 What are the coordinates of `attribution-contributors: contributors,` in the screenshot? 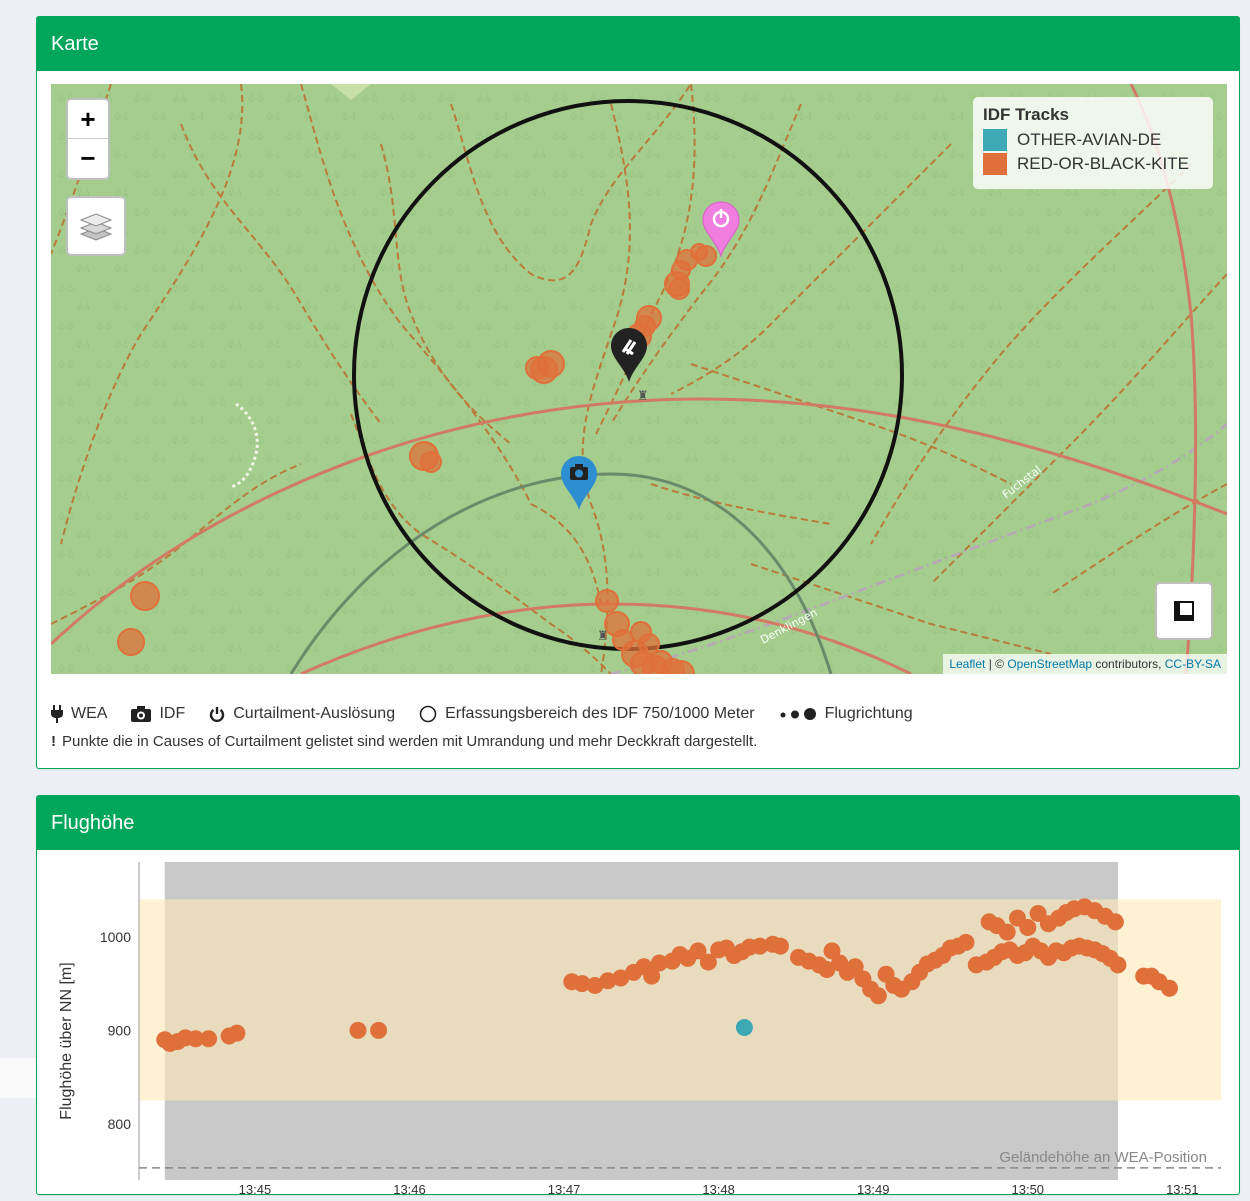 It's located at (1128, 664).